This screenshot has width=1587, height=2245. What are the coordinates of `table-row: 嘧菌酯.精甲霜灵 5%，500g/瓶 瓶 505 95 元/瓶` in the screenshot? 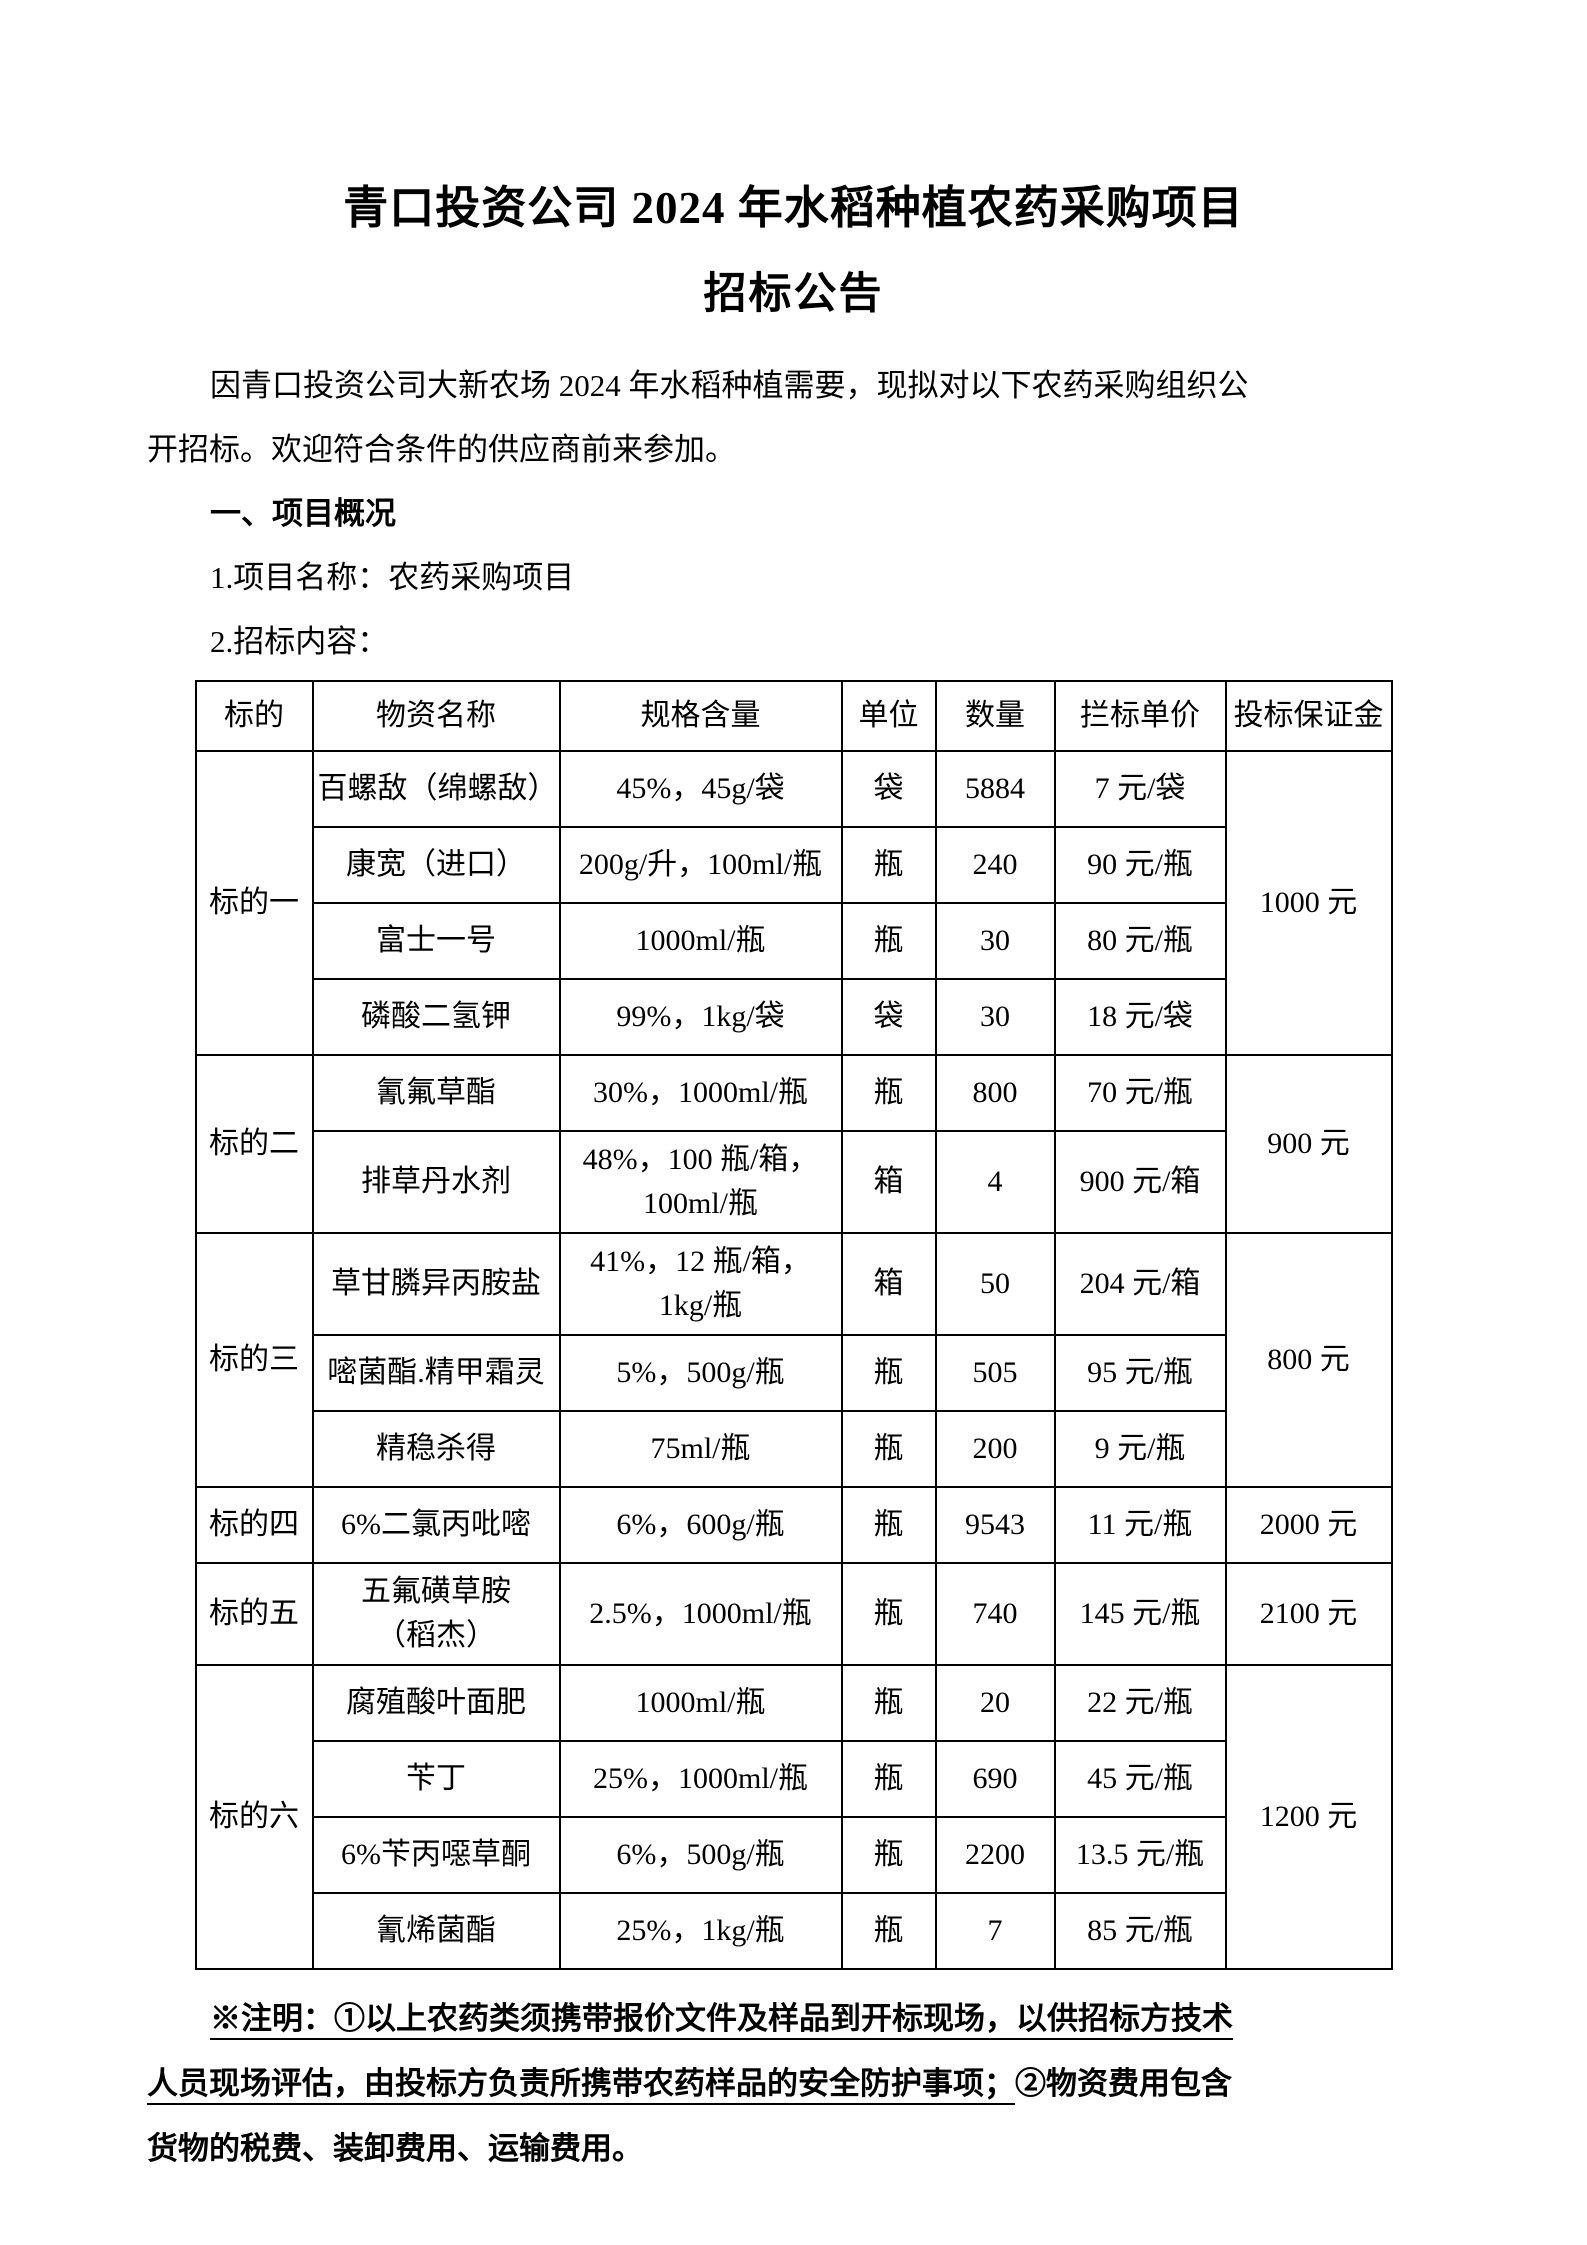 It's located at (794, 1373).